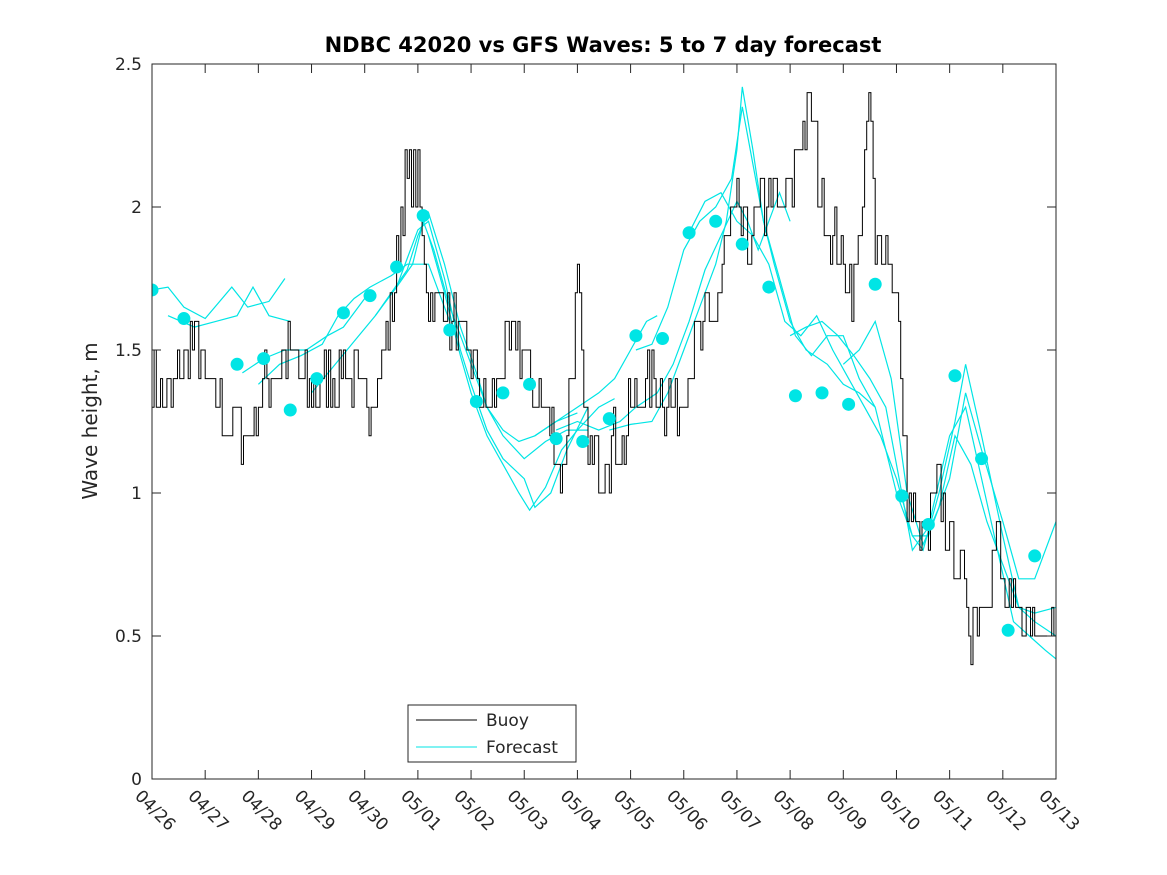 This screenshot has height=875, width=1167. What do you see at coordinates (420, 810) in the screenshot?
I see `x-tick-label: 05/01` at bounding box center [420, 810].